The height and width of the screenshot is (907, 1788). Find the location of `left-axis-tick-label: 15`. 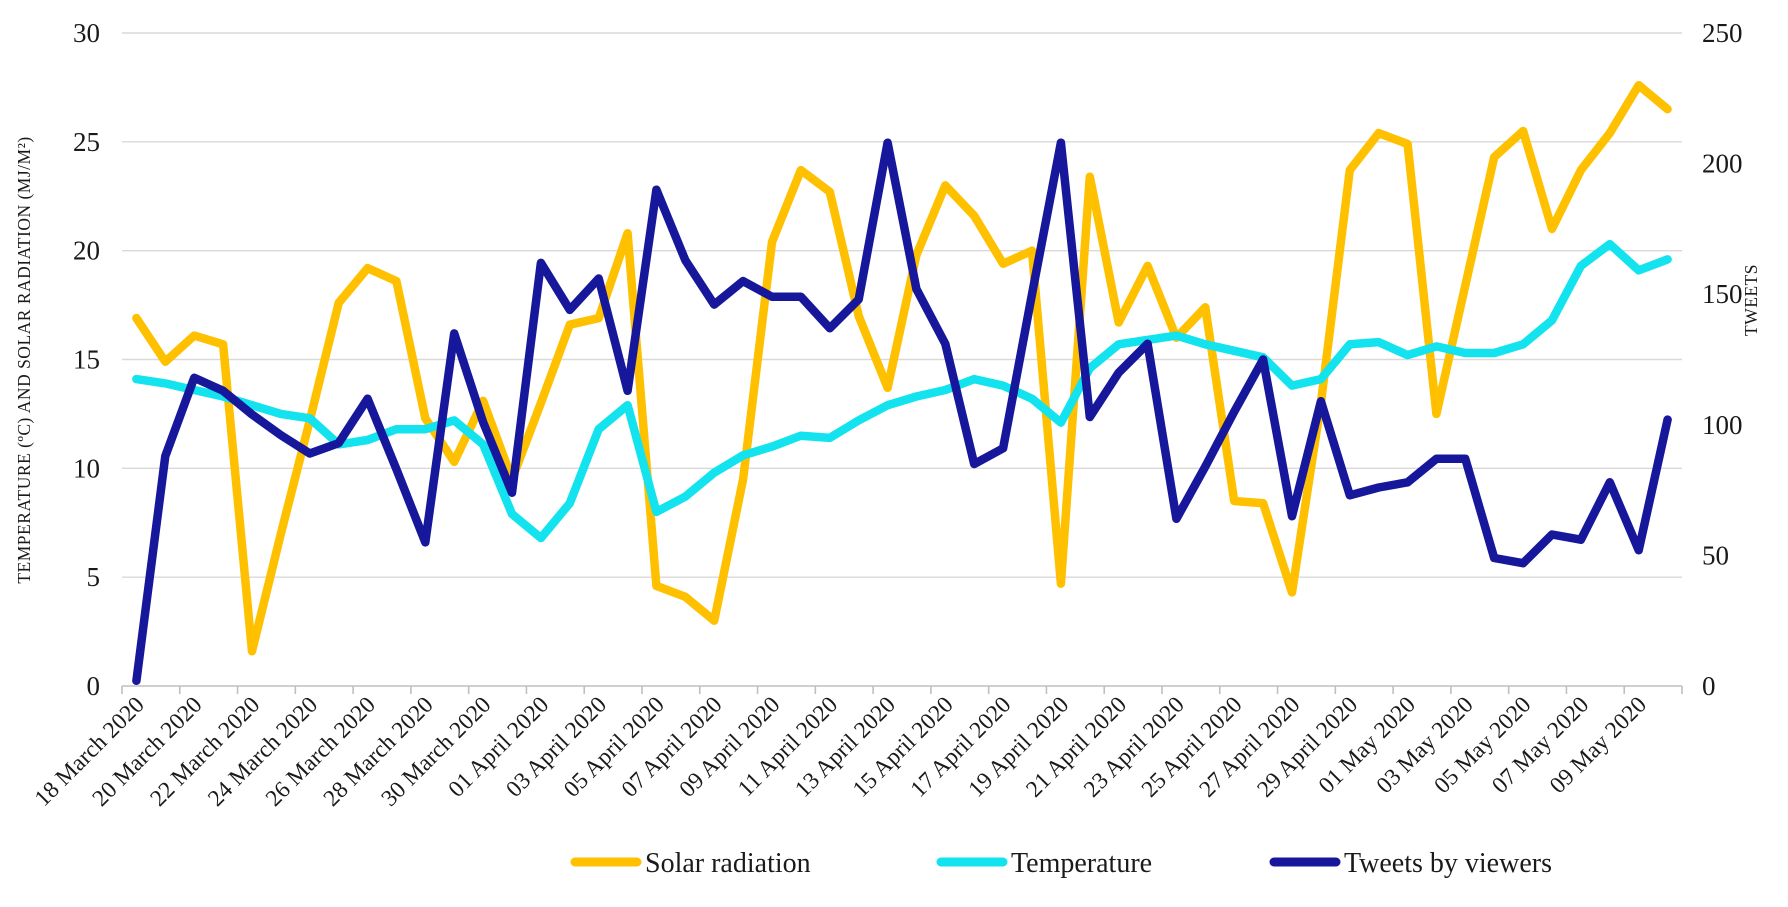

left-axis-tick-label: 15 is located at coordinates (86, 360).